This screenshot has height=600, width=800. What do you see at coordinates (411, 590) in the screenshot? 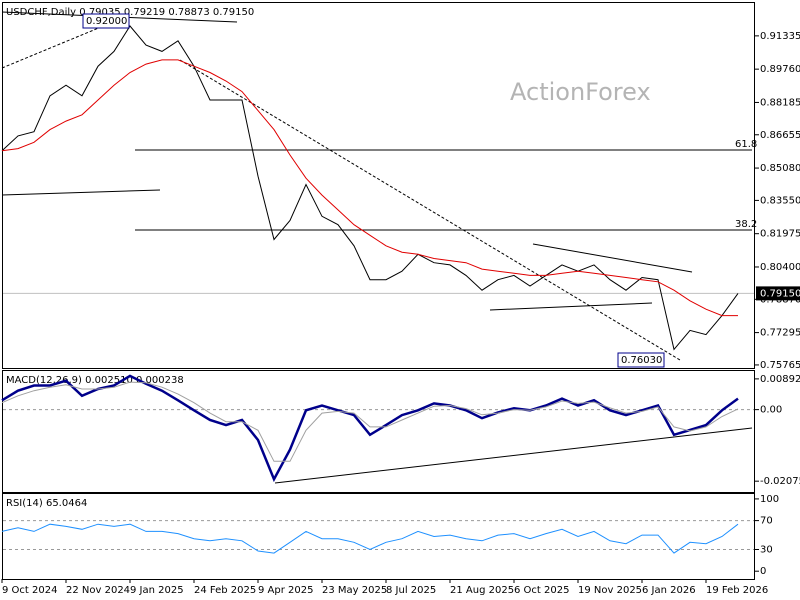
I see `x-tick-label: 8 Jul 2025` at bounding box center [411, 590].